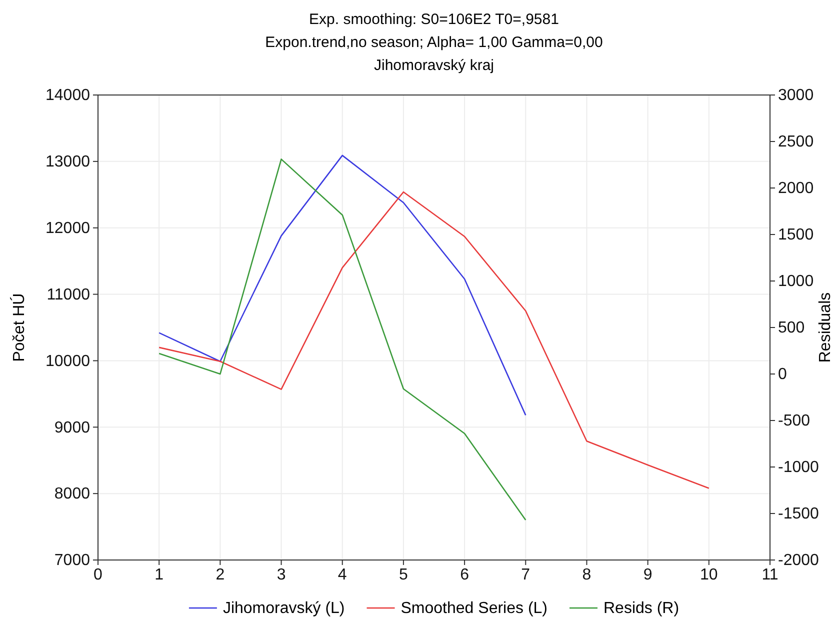  Describe the element at coordinates (283, 608) in the screenshot. I see `legend-label: Jihomoravský (L)` at that location.